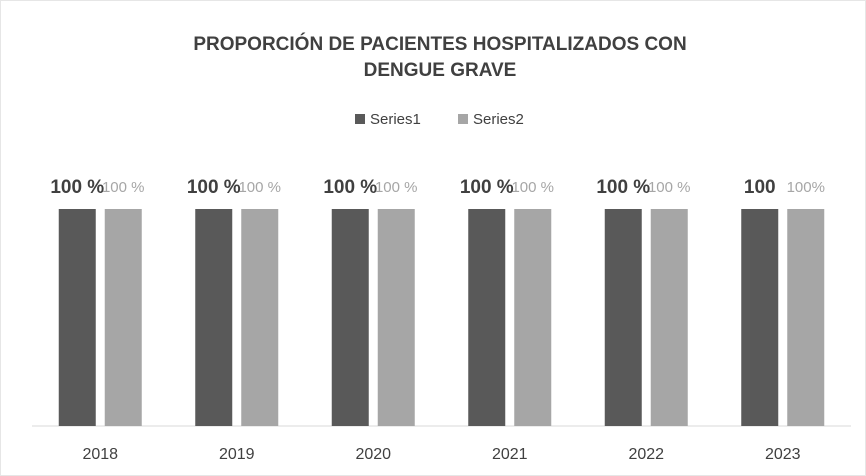 This screenshot has height=476, width=866. What do you see at coordinates (100, 454) in the screenshot?
I see `x-tick-label: 2018` at bounding box center [100, 454].